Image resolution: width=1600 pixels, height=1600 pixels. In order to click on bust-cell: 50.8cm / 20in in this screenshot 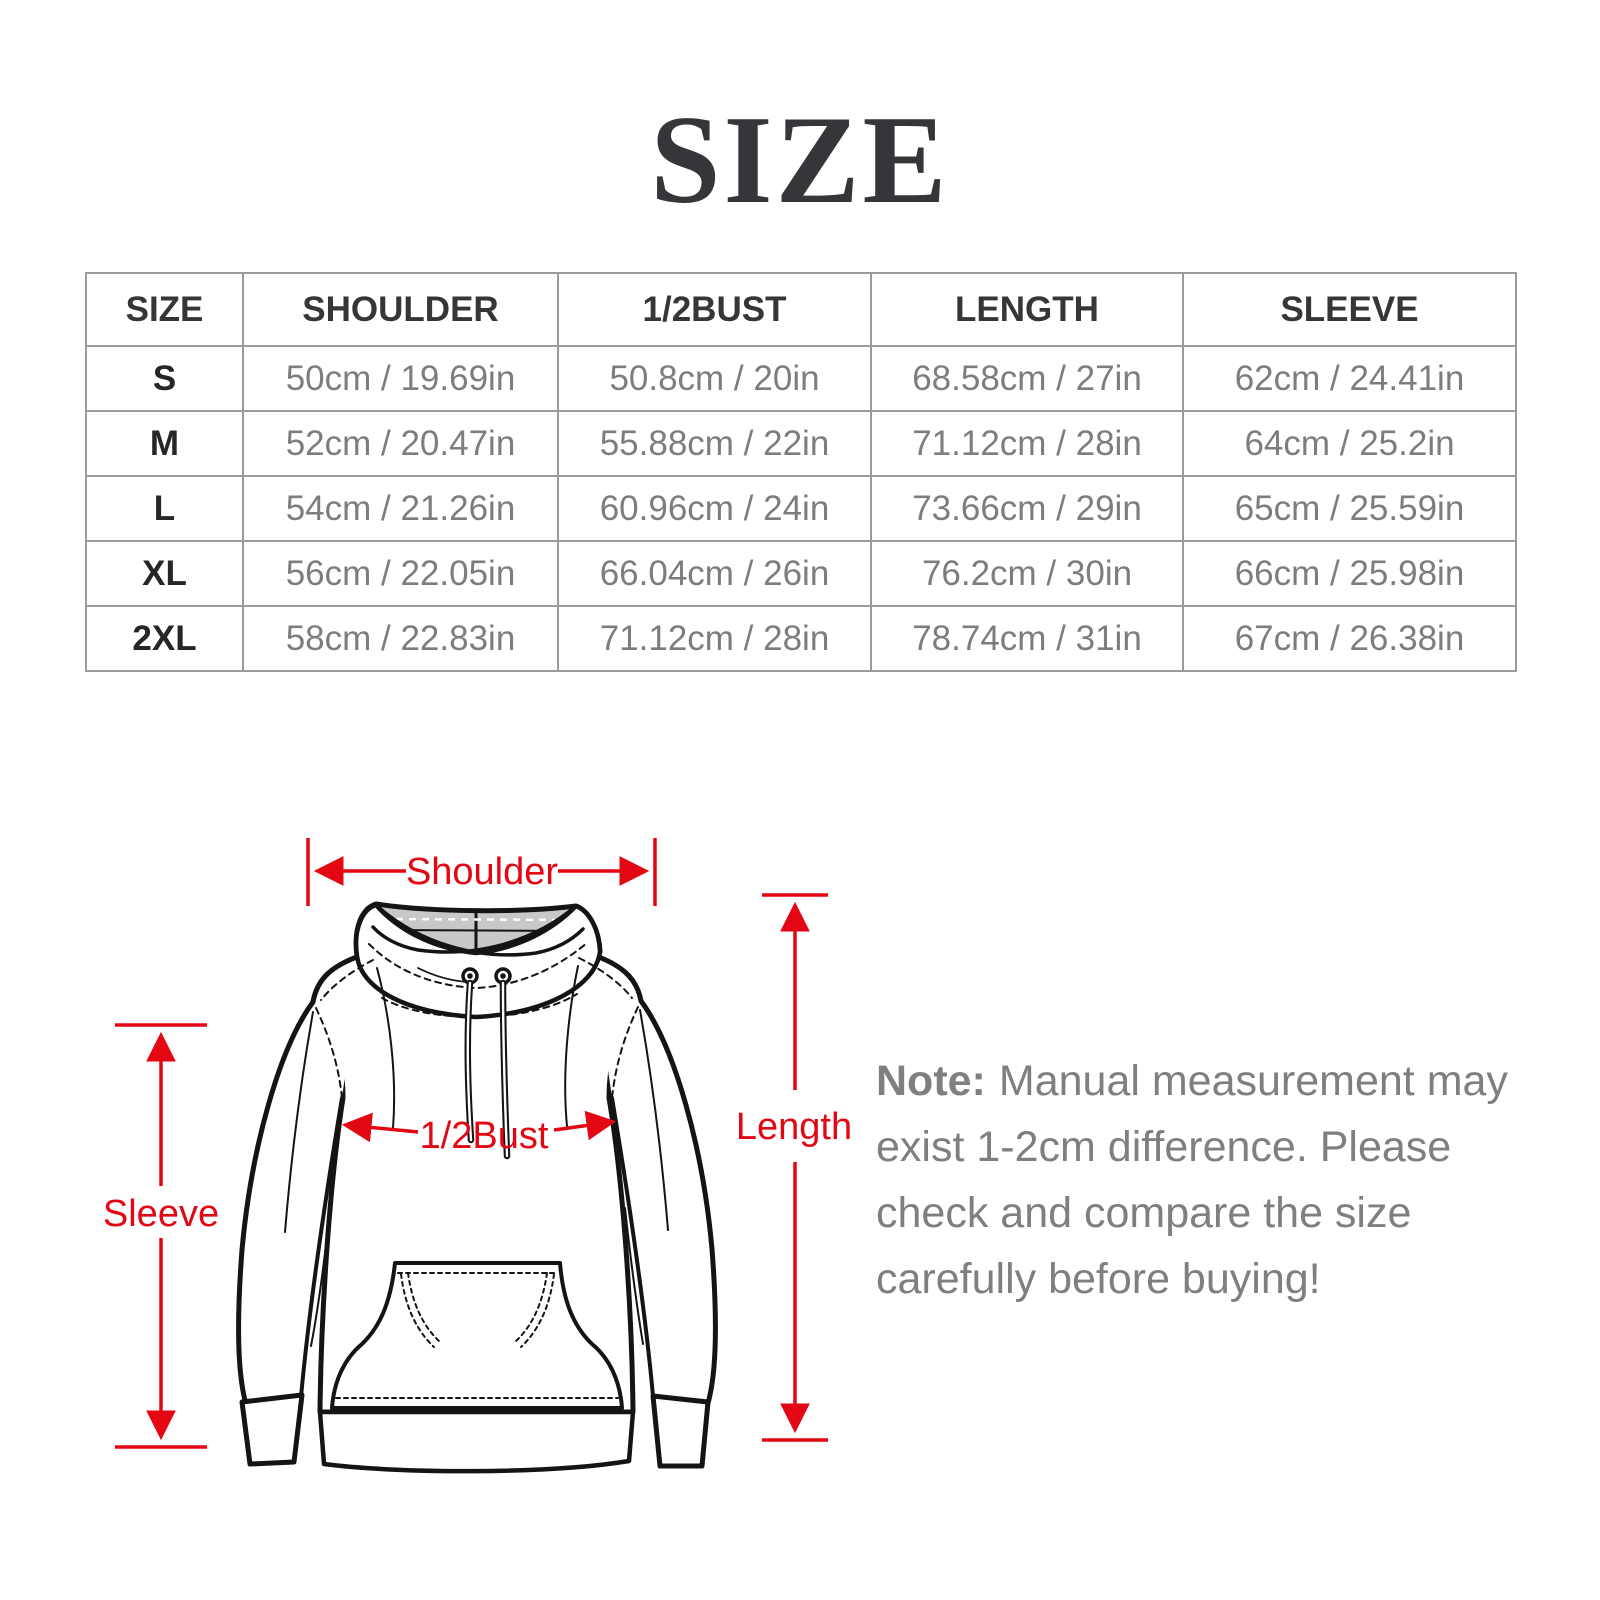, I will do `click(714, 378)`.